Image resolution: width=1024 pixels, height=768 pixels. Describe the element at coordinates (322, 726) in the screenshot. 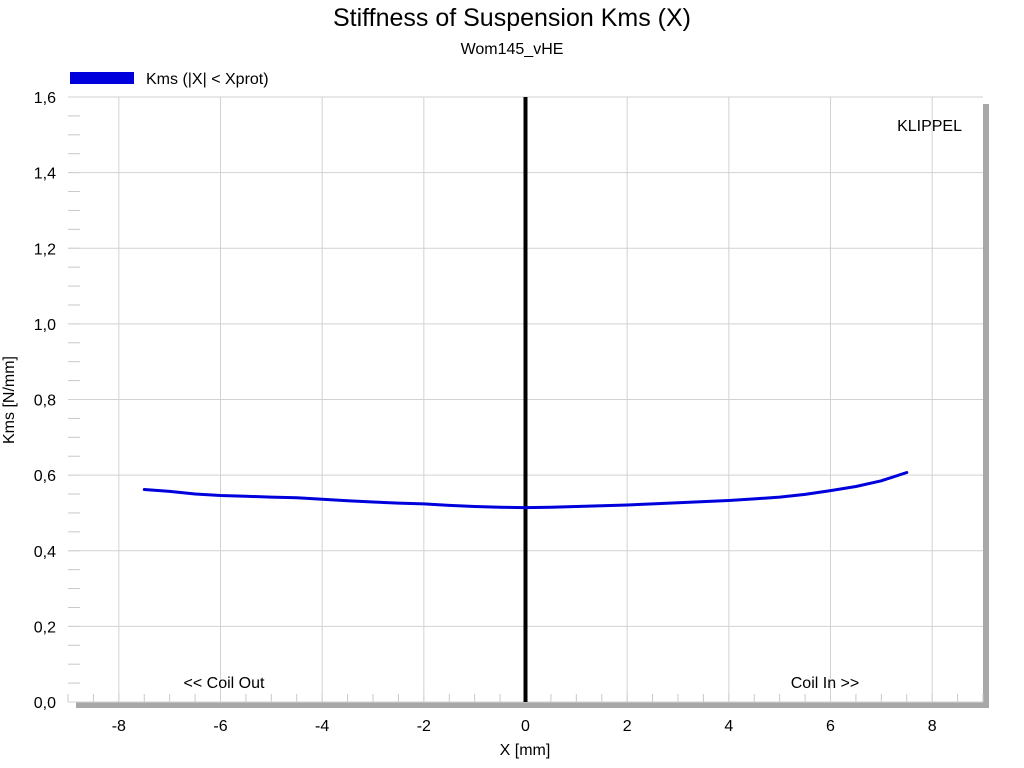

I see `x-tick-label: -4` at that location.